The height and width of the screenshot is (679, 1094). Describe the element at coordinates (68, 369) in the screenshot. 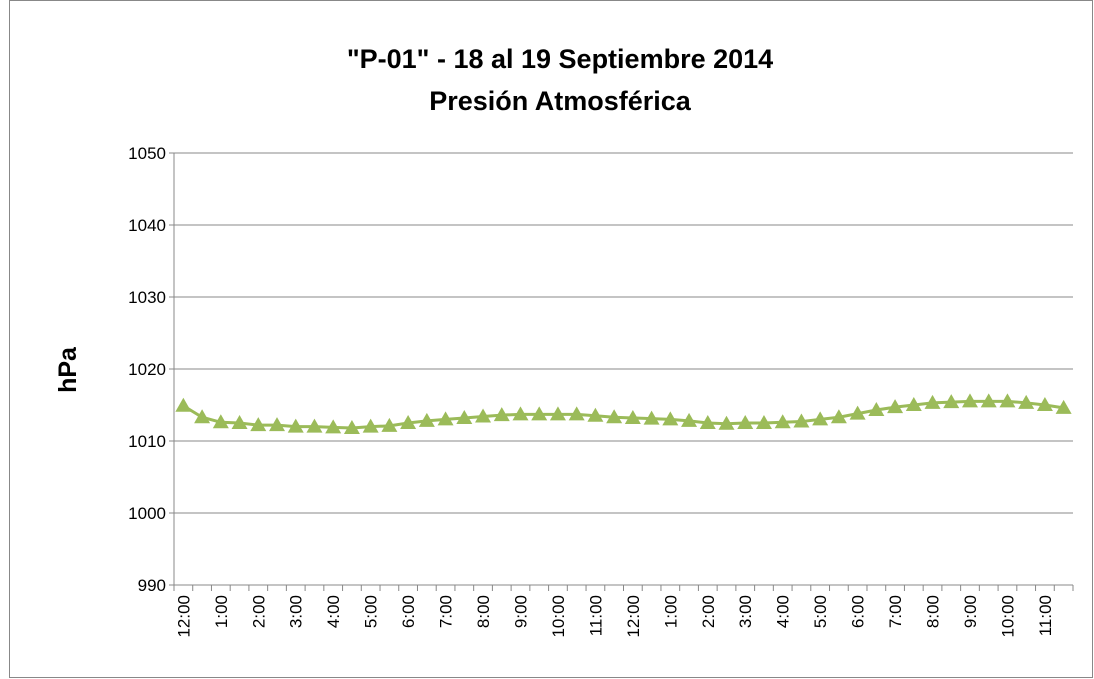

I see `y-axis-label: hPa` at that location.